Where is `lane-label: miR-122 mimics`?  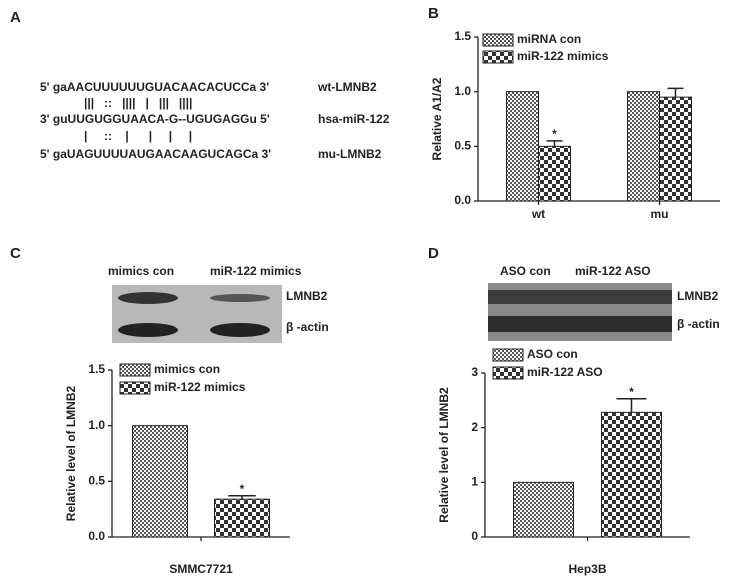 lane-label: miR-122 mimics is located at coordinates (256, 271).